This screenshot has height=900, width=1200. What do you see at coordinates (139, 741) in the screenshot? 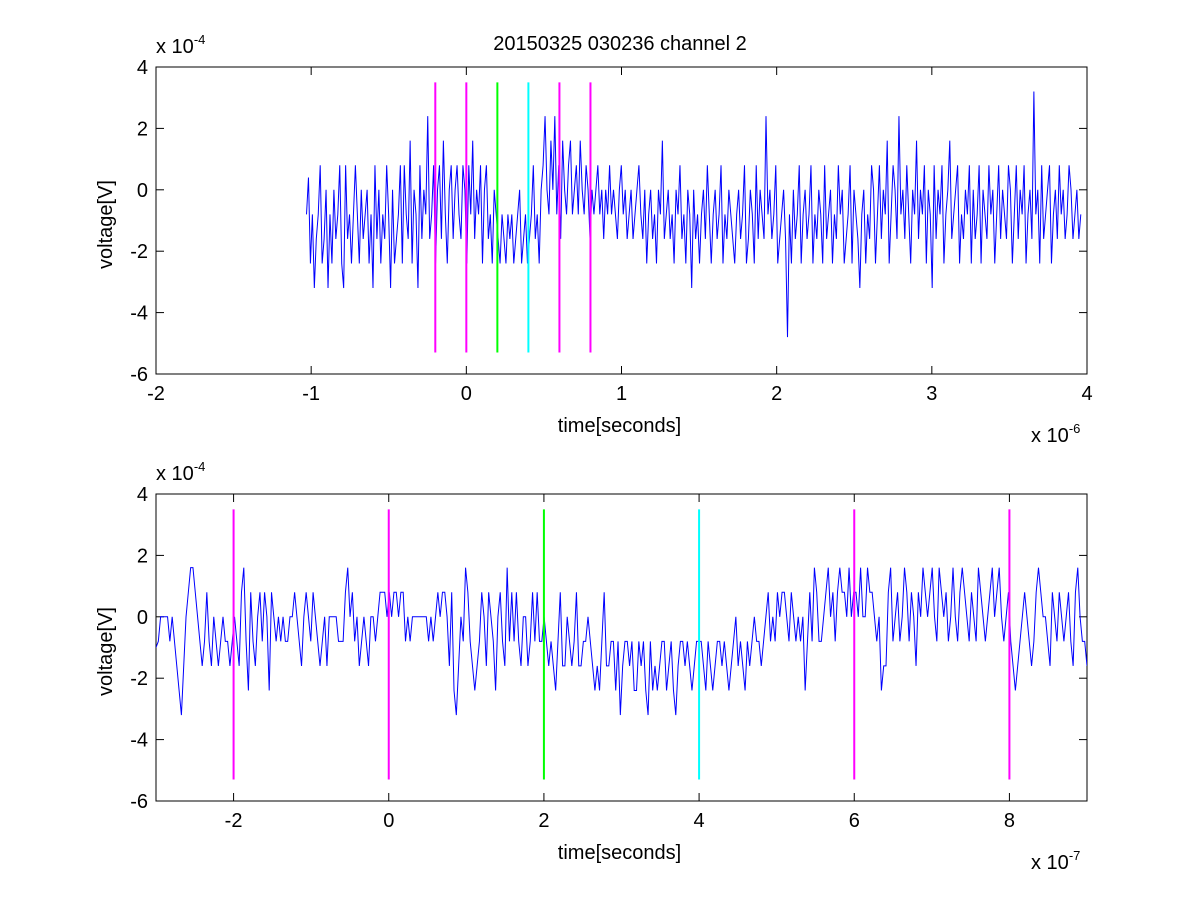
I see `bottom-y-tick-label: -4` at bounding box center [139, 741].